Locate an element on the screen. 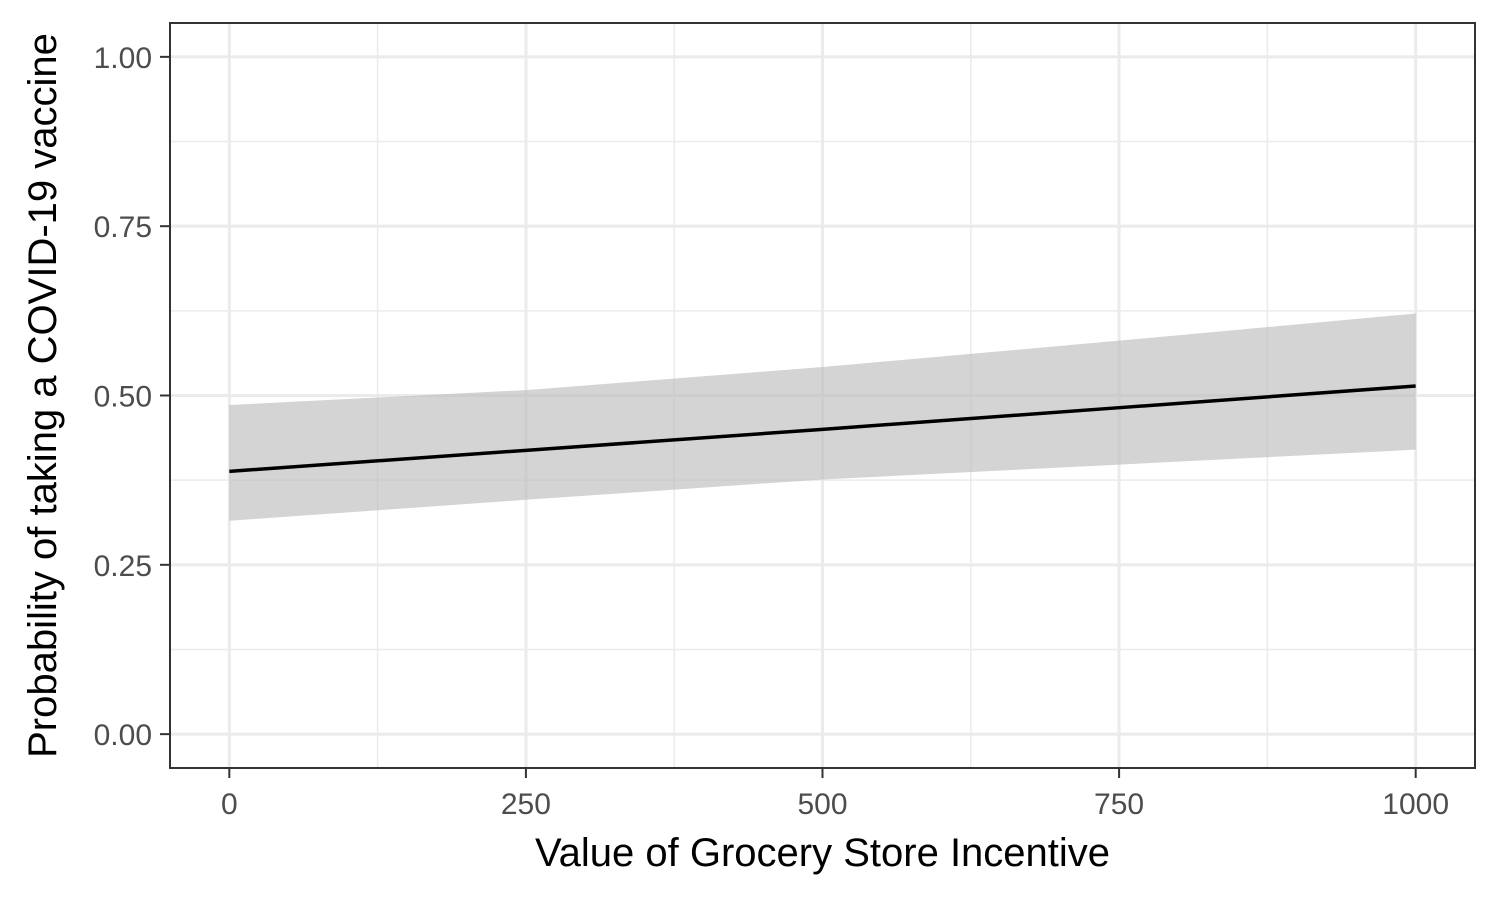  x-axis: 0 250 500 750 1000 is located at coordinates (835, 794).